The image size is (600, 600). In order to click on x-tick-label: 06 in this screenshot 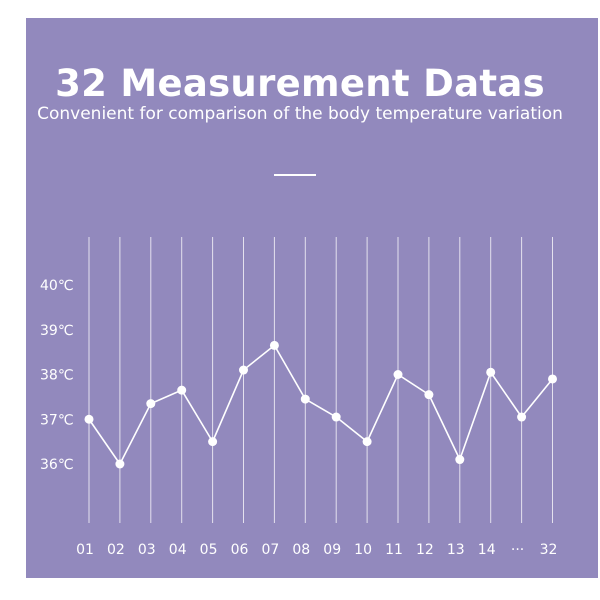, I will do `click(240, 550)`.